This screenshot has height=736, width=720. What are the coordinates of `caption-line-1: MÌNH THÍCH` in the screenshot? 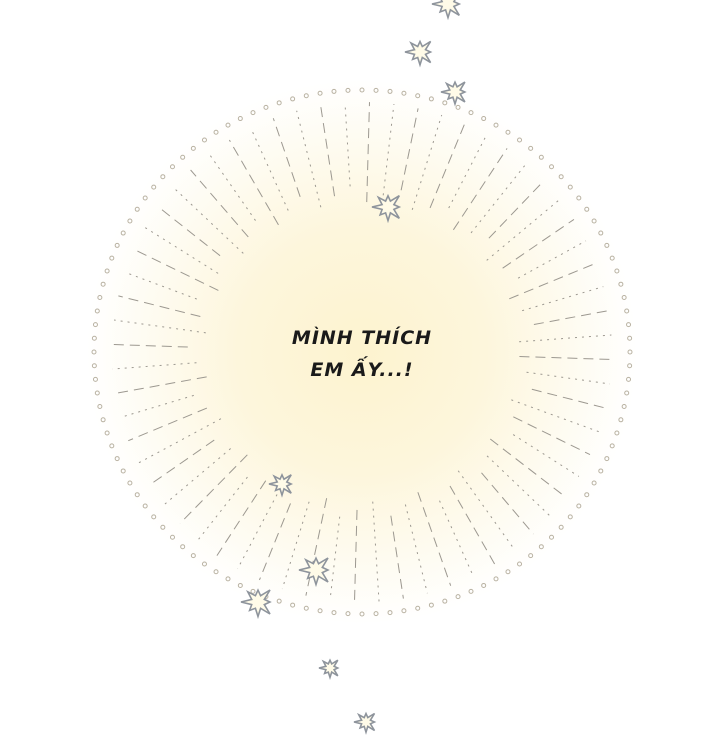 It's located at (362, 338).